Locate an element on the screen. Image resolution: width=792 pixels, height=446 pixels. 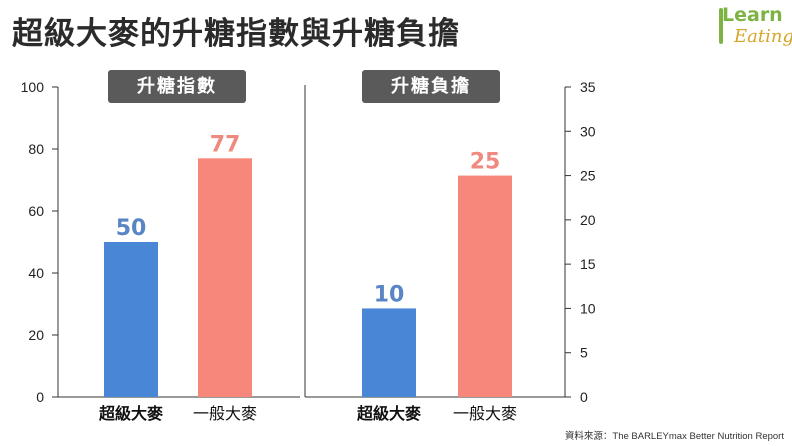
logo-bar is located at coordinates (721, 26).